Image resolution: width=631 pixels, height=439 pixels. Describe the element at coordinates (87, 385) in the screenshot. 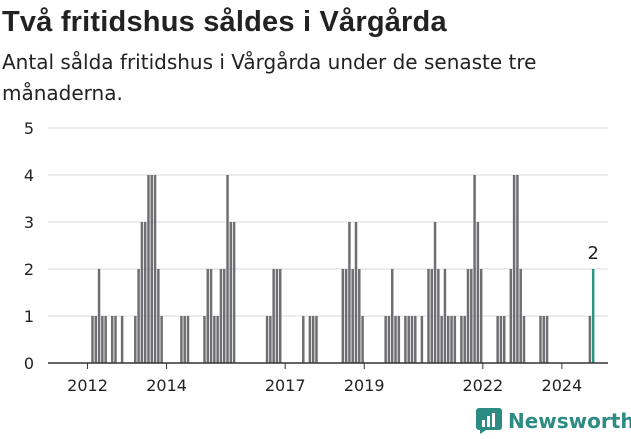

I see `x-tick-label: 2012` at that location.